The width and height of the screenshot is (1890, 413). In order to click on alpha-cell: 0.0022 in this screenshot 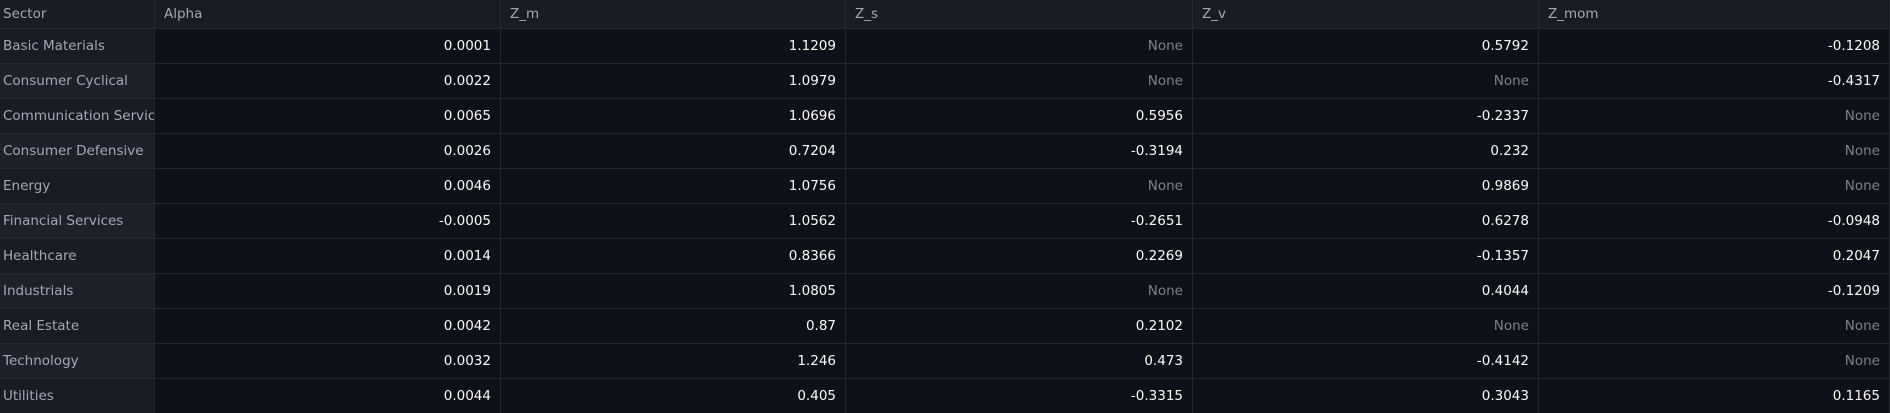, I will do `click(328, 81)`.